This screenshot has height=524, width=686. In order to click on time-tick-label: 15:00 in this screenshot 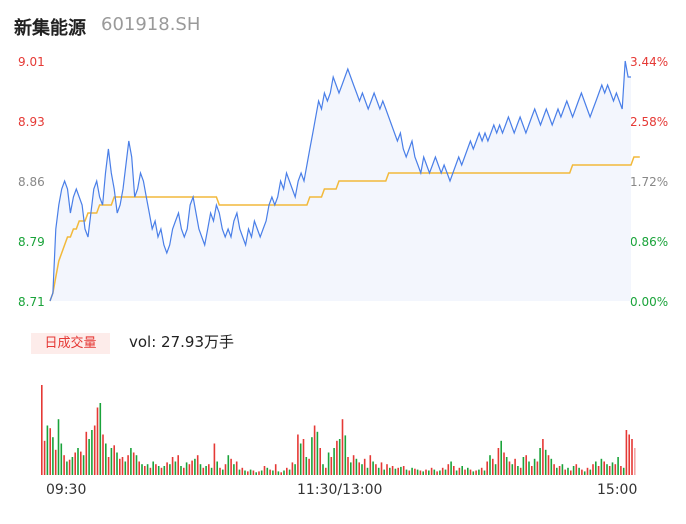, I will do `click(617, 490)`.